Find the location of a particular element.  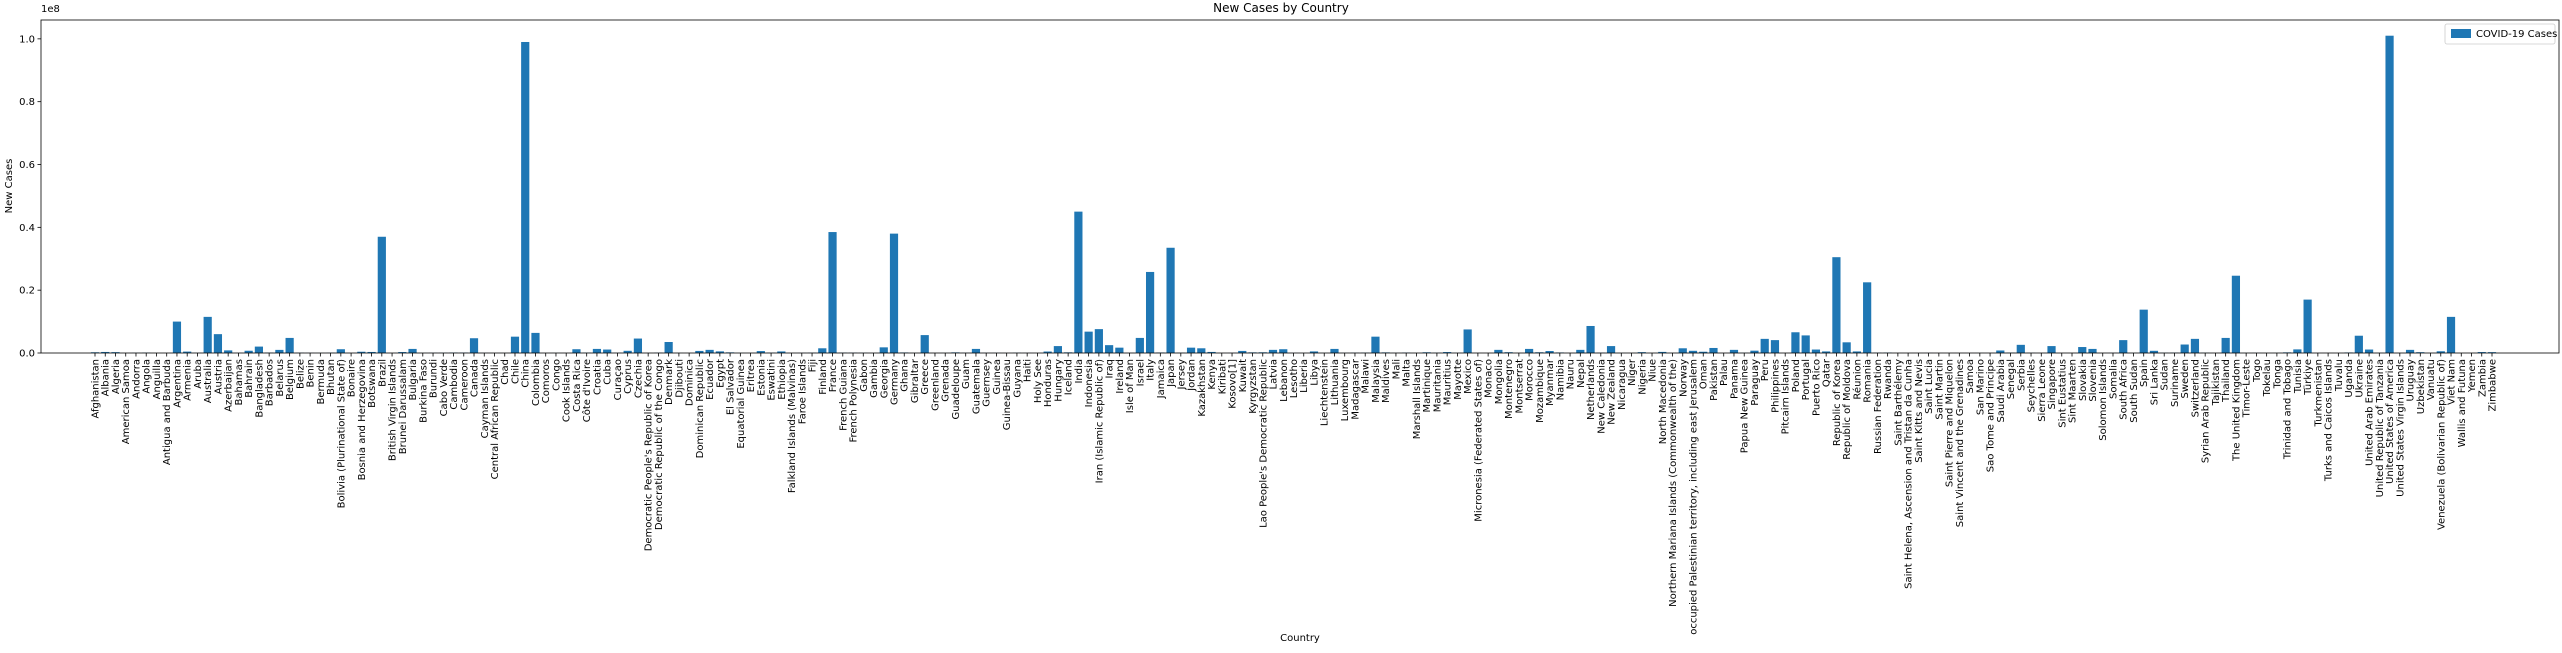

x-tick-label: Canada is located at coordinates (475, 378).